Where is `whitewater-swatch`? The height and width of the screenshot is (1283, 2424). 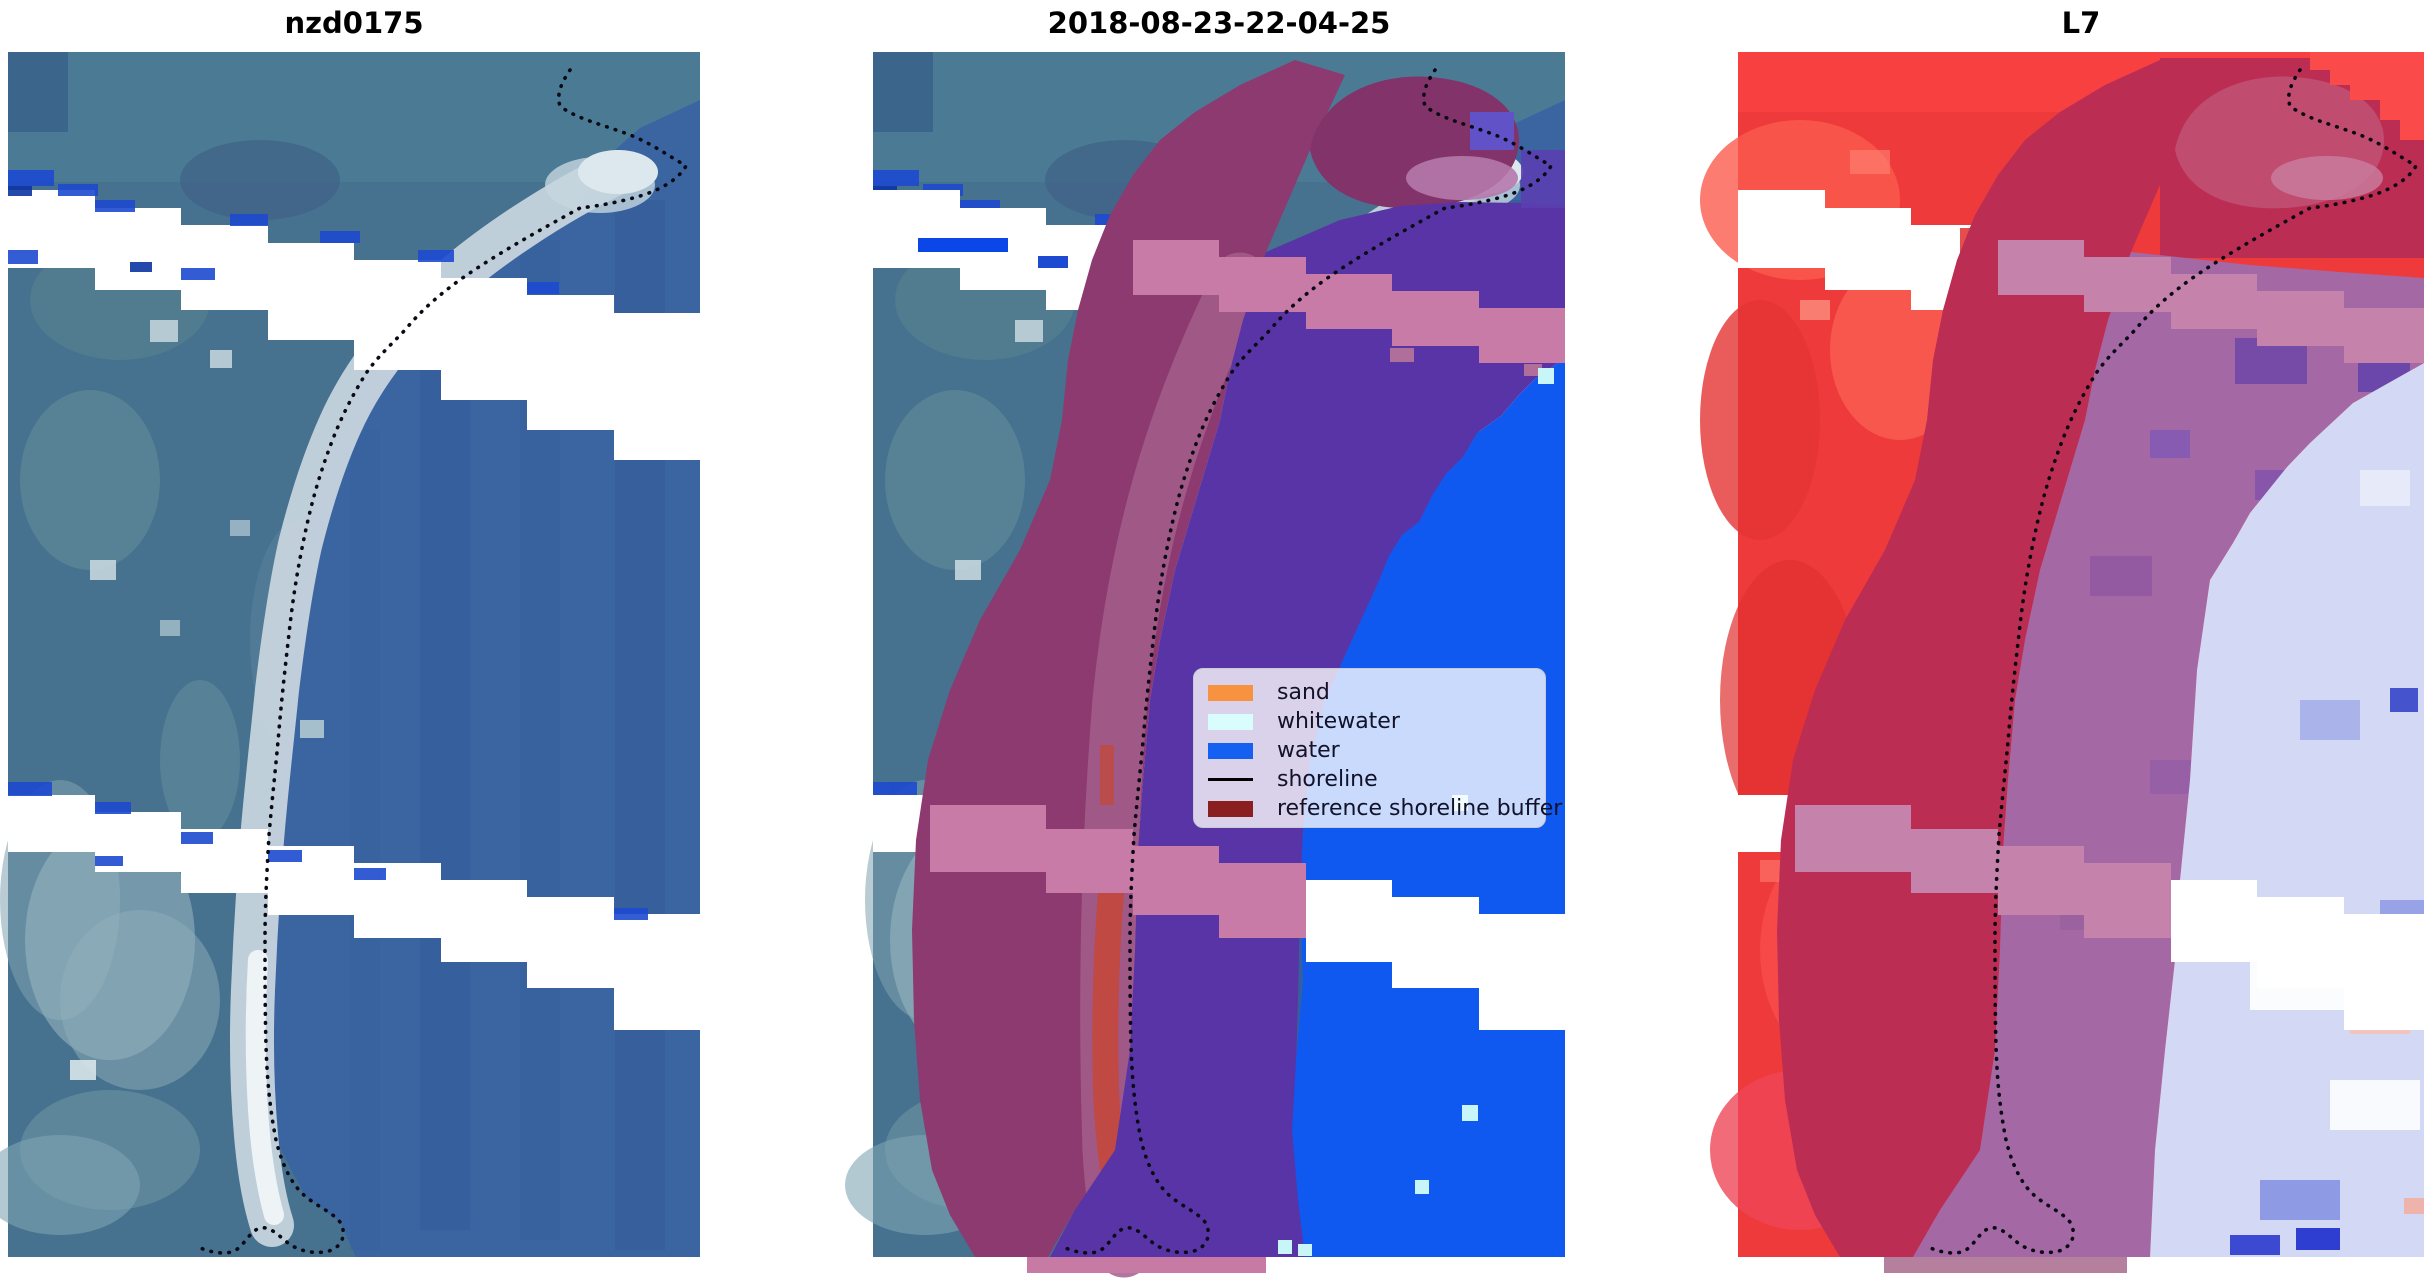 whitewater-swatch is located at coordinates (1230, 721).